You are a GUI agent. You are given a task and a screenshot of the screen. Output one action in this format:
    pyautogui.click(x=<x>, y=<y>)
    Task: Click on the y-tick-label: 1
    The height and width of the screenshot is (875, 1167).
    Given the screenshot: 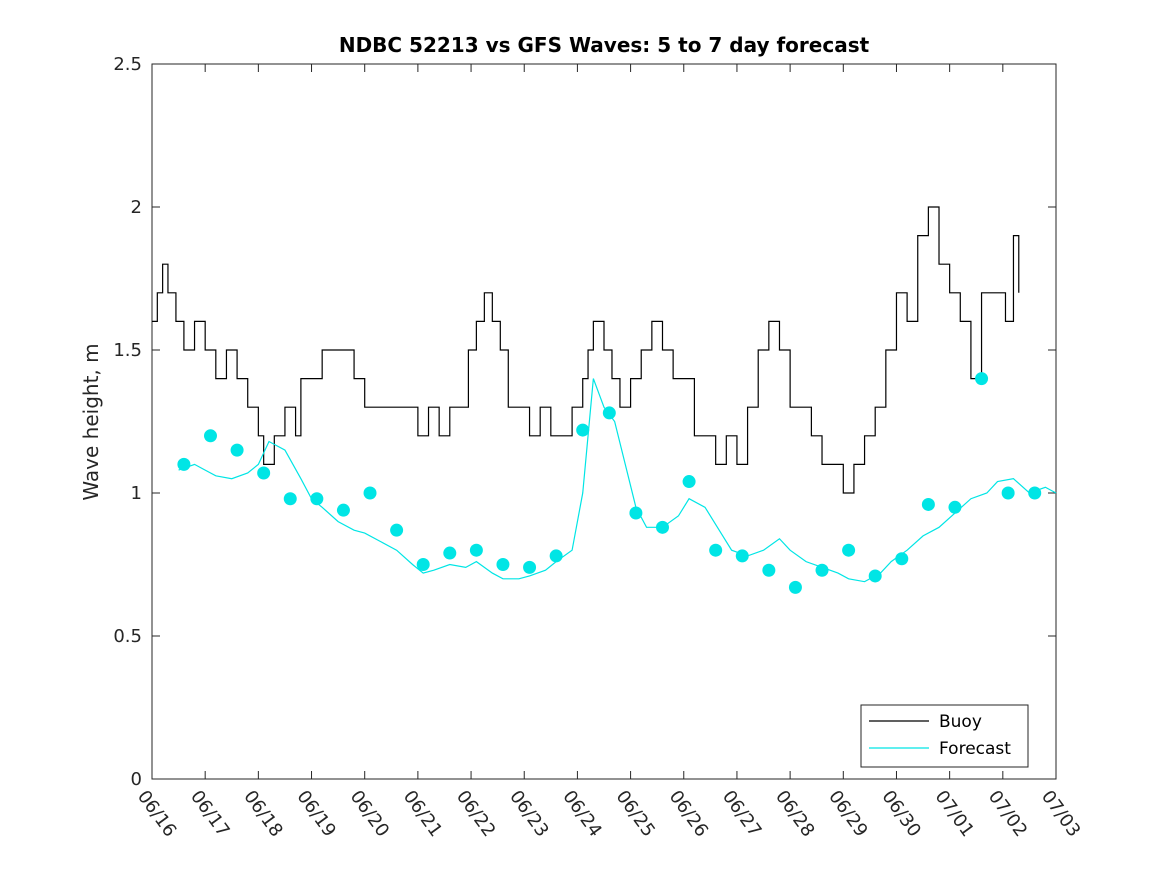 What is the action you would take?
    pyautogui.click(x=136, y=493)
    